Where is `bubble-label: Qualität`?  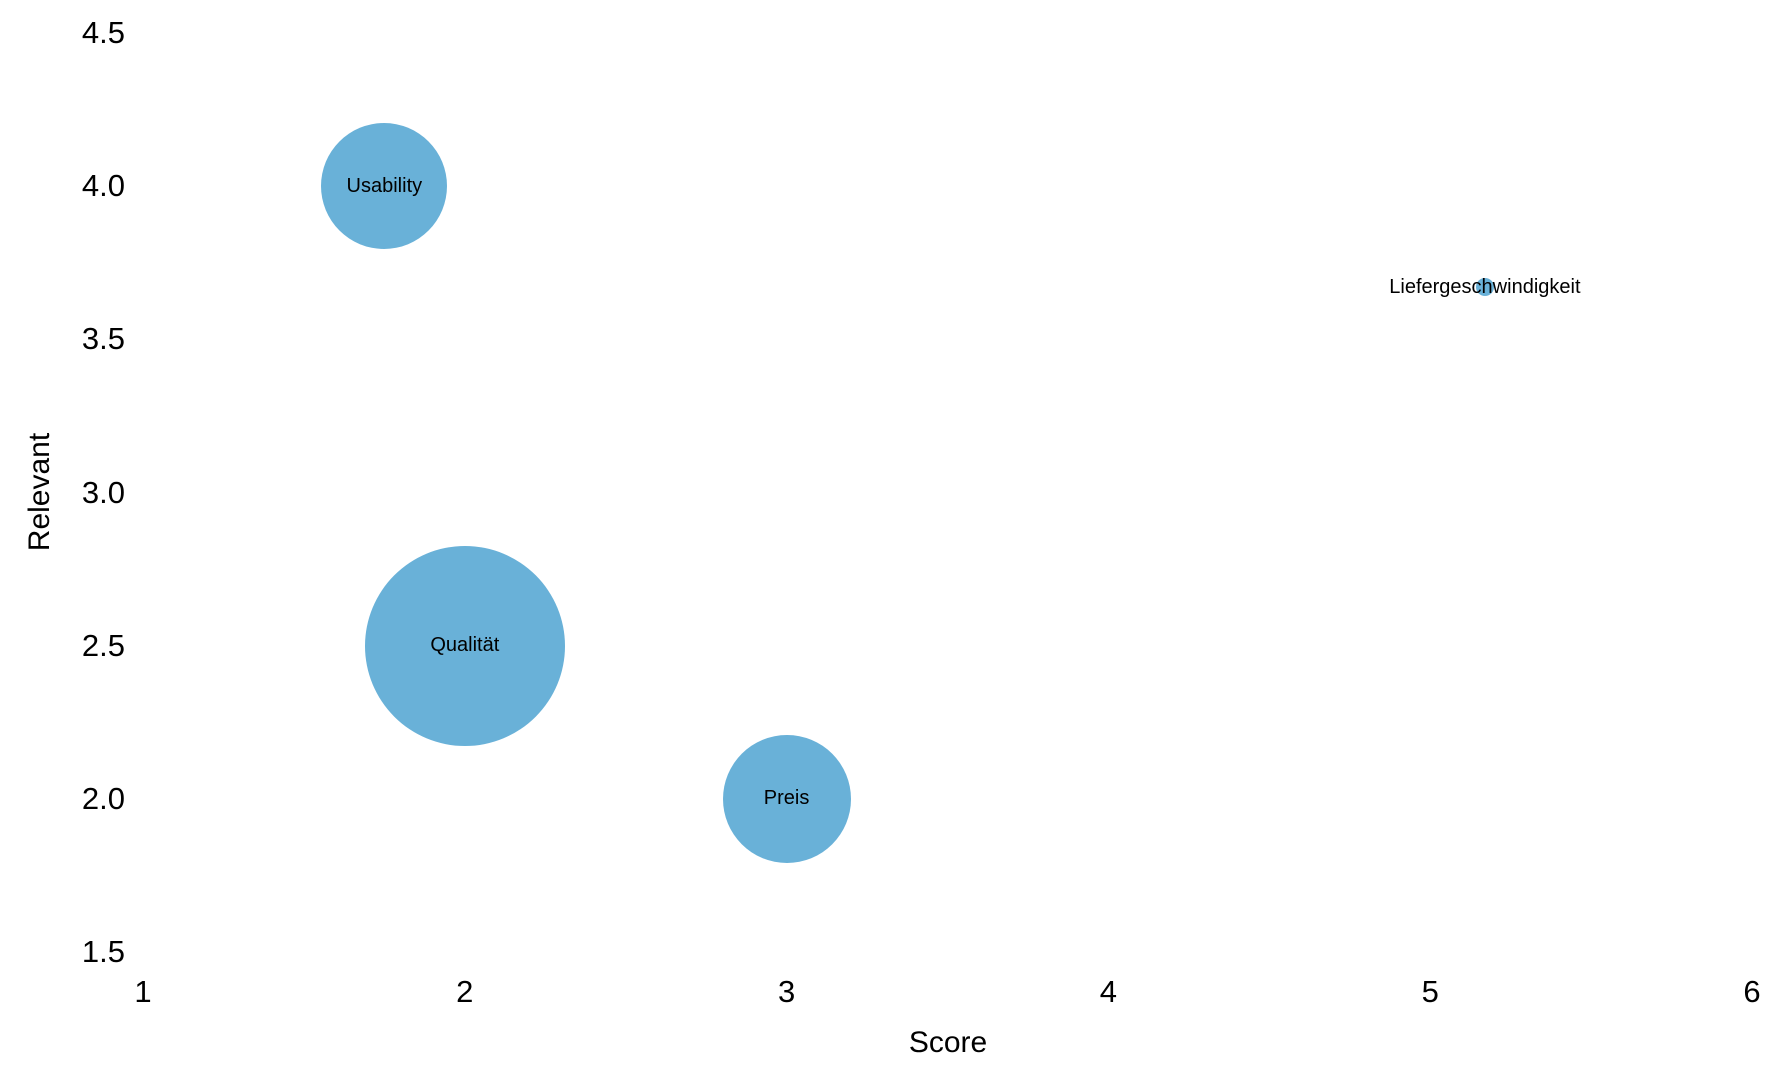 bubble-label: Qualität is located at coordinates (465, 645).